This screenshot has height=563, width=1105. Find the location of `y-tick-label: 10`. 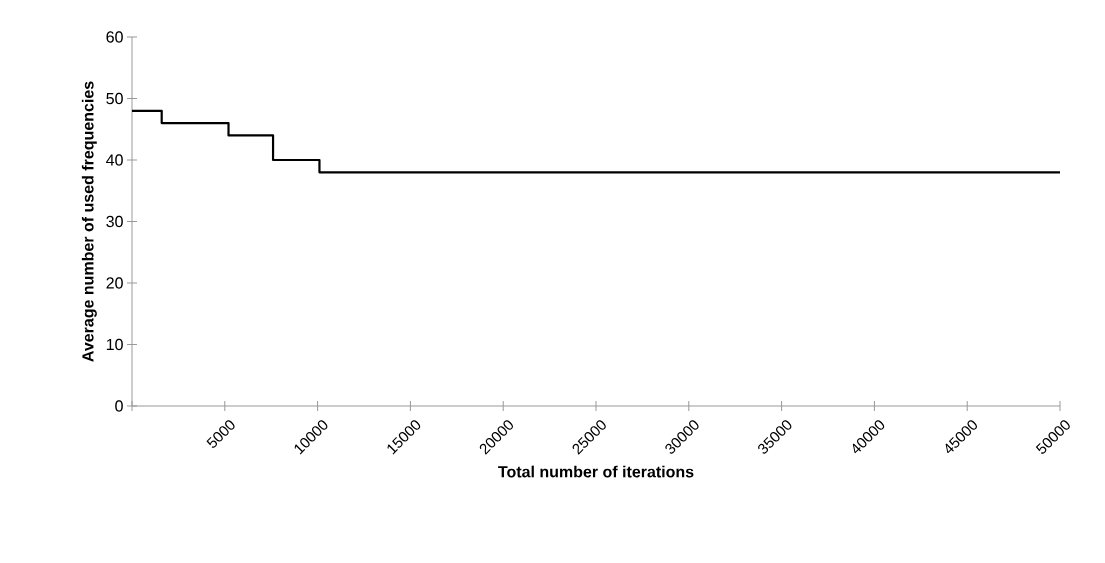

y-tick-label: 10 is located at coordinates (114, 344).